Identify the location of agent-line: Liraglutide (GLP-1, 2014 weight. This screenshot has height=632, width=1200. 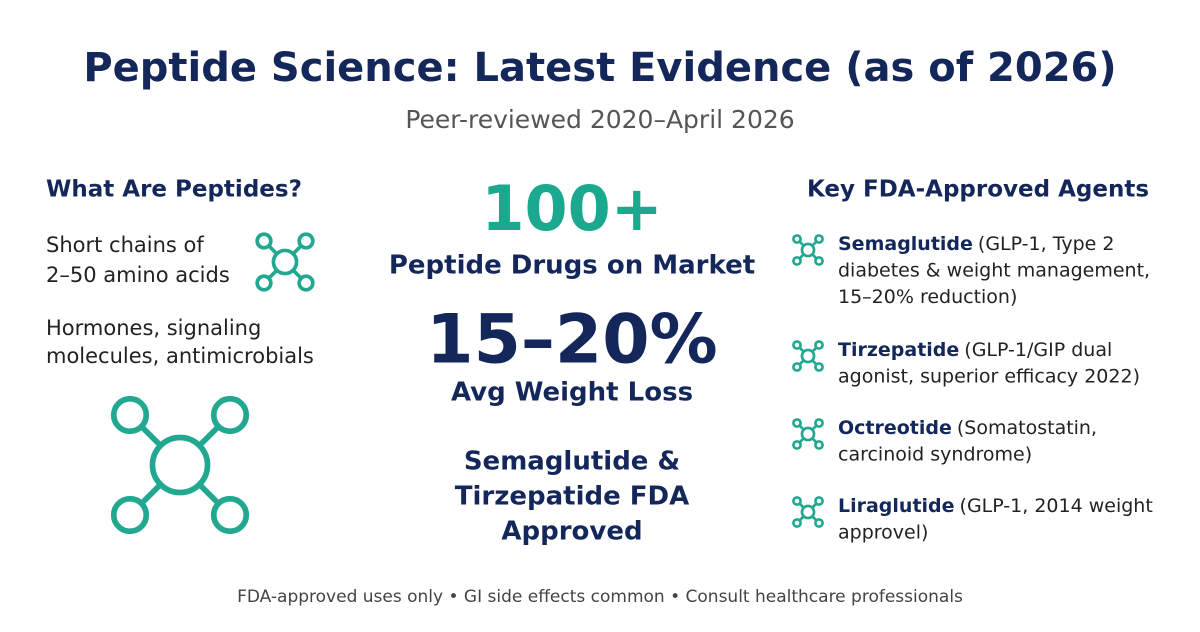
(995, 506).